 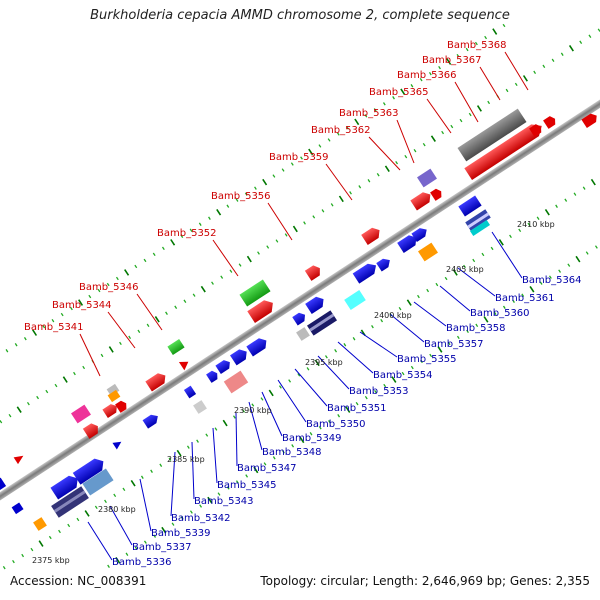 I want to click on gene-label: Bamb_5361, so click(x=525, y=298).